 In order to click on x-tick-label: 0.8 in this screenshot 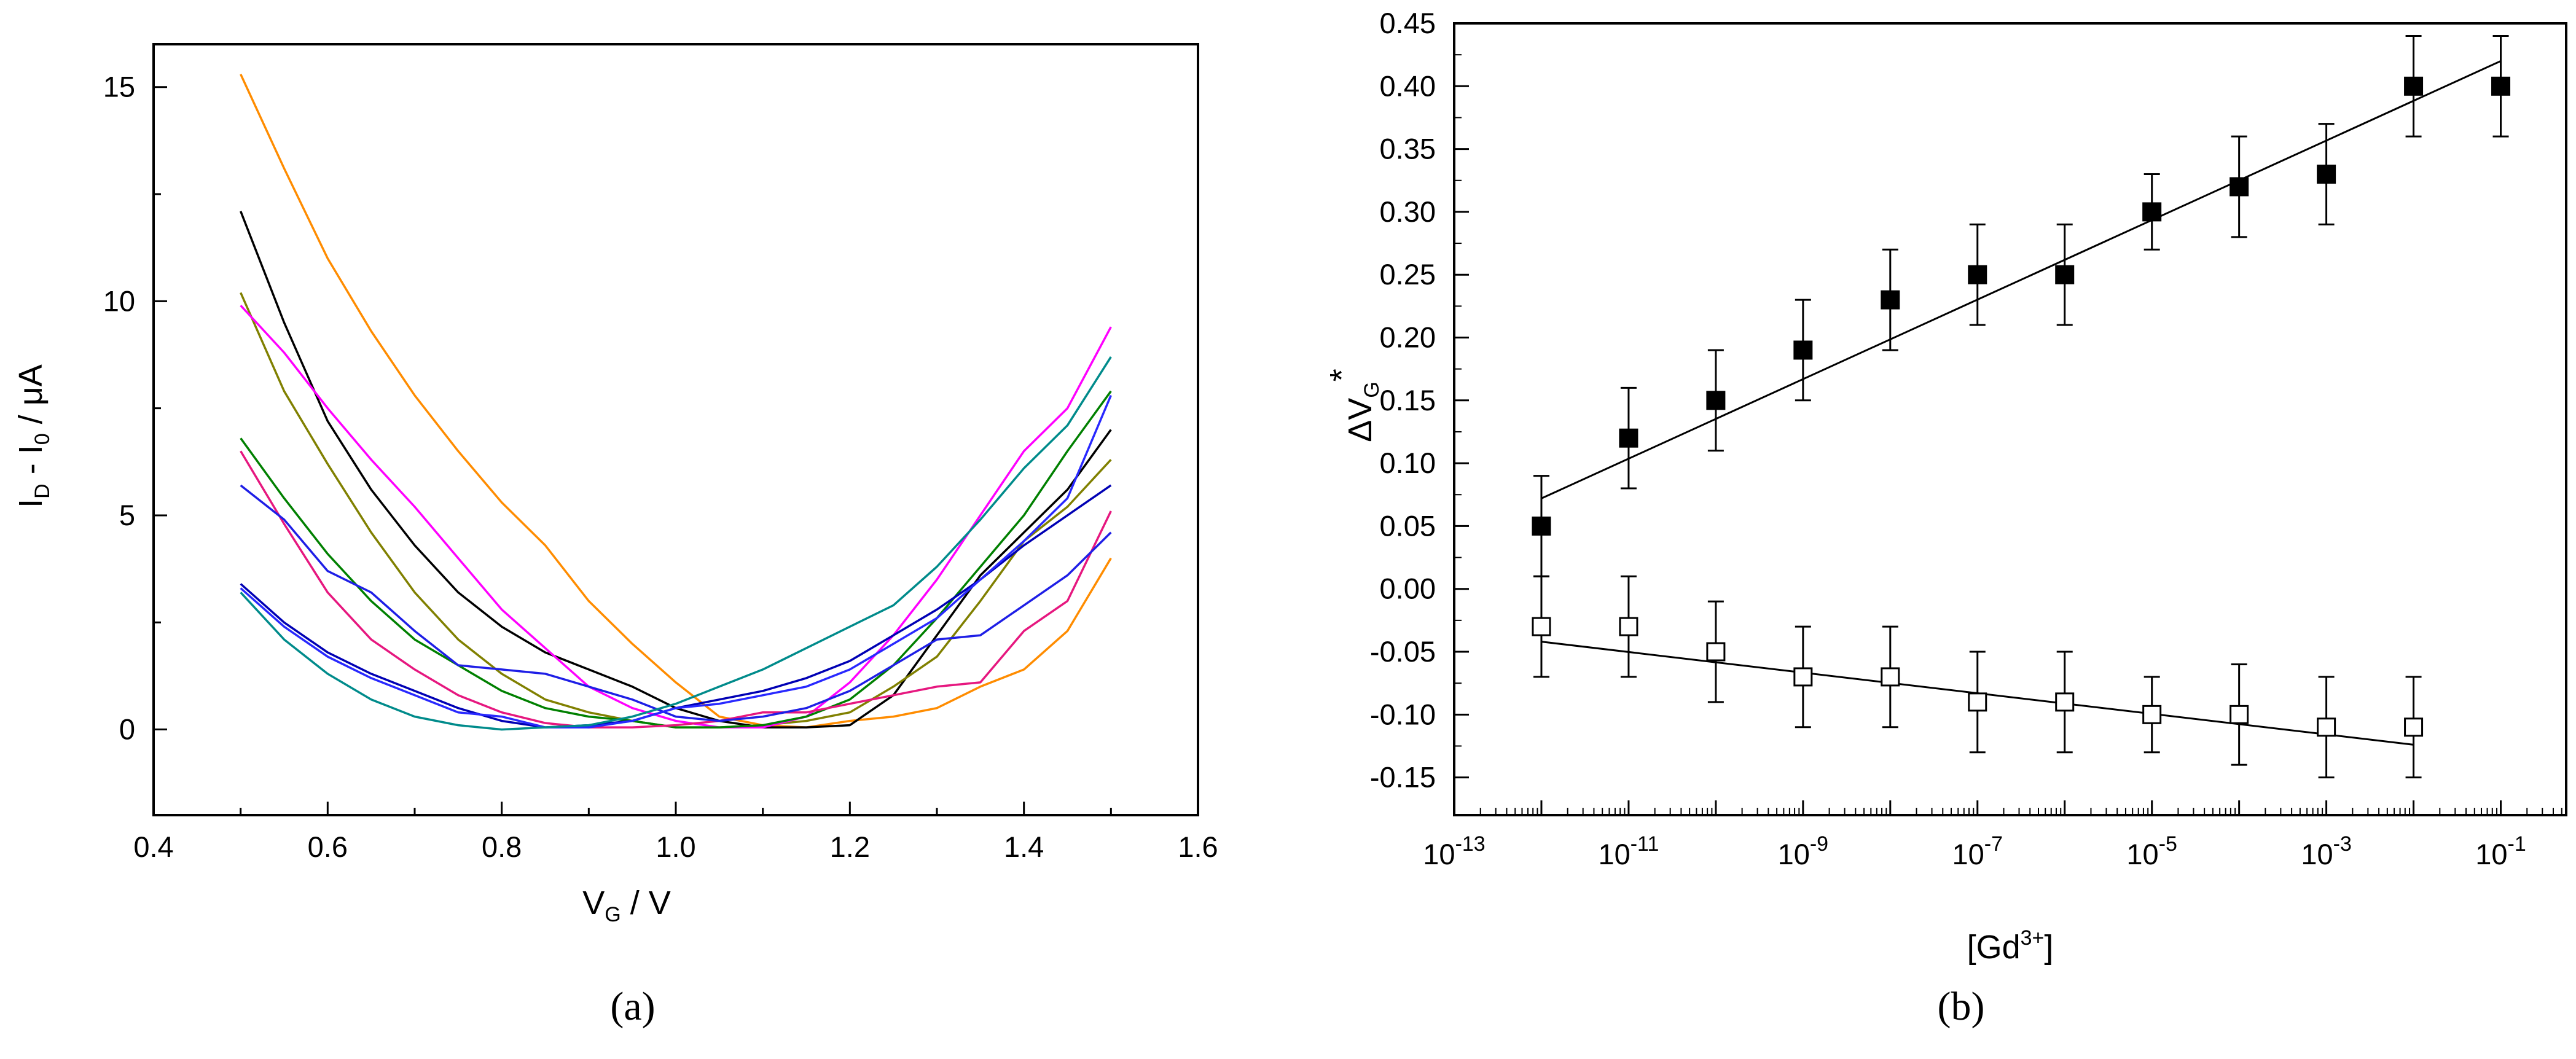, I will do `click(502, 846)`.